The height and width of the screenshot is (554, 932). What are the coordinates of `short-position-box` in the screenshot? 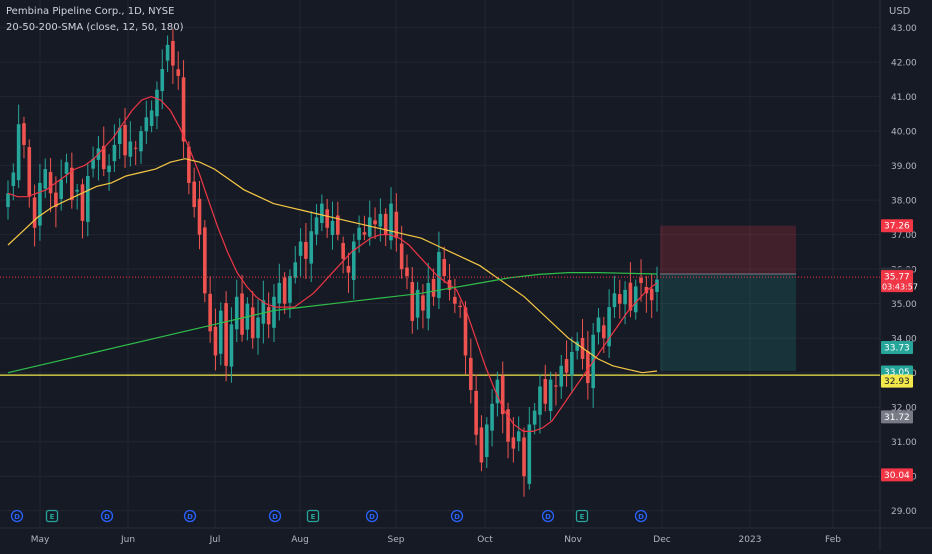 It's located at (728, 298).